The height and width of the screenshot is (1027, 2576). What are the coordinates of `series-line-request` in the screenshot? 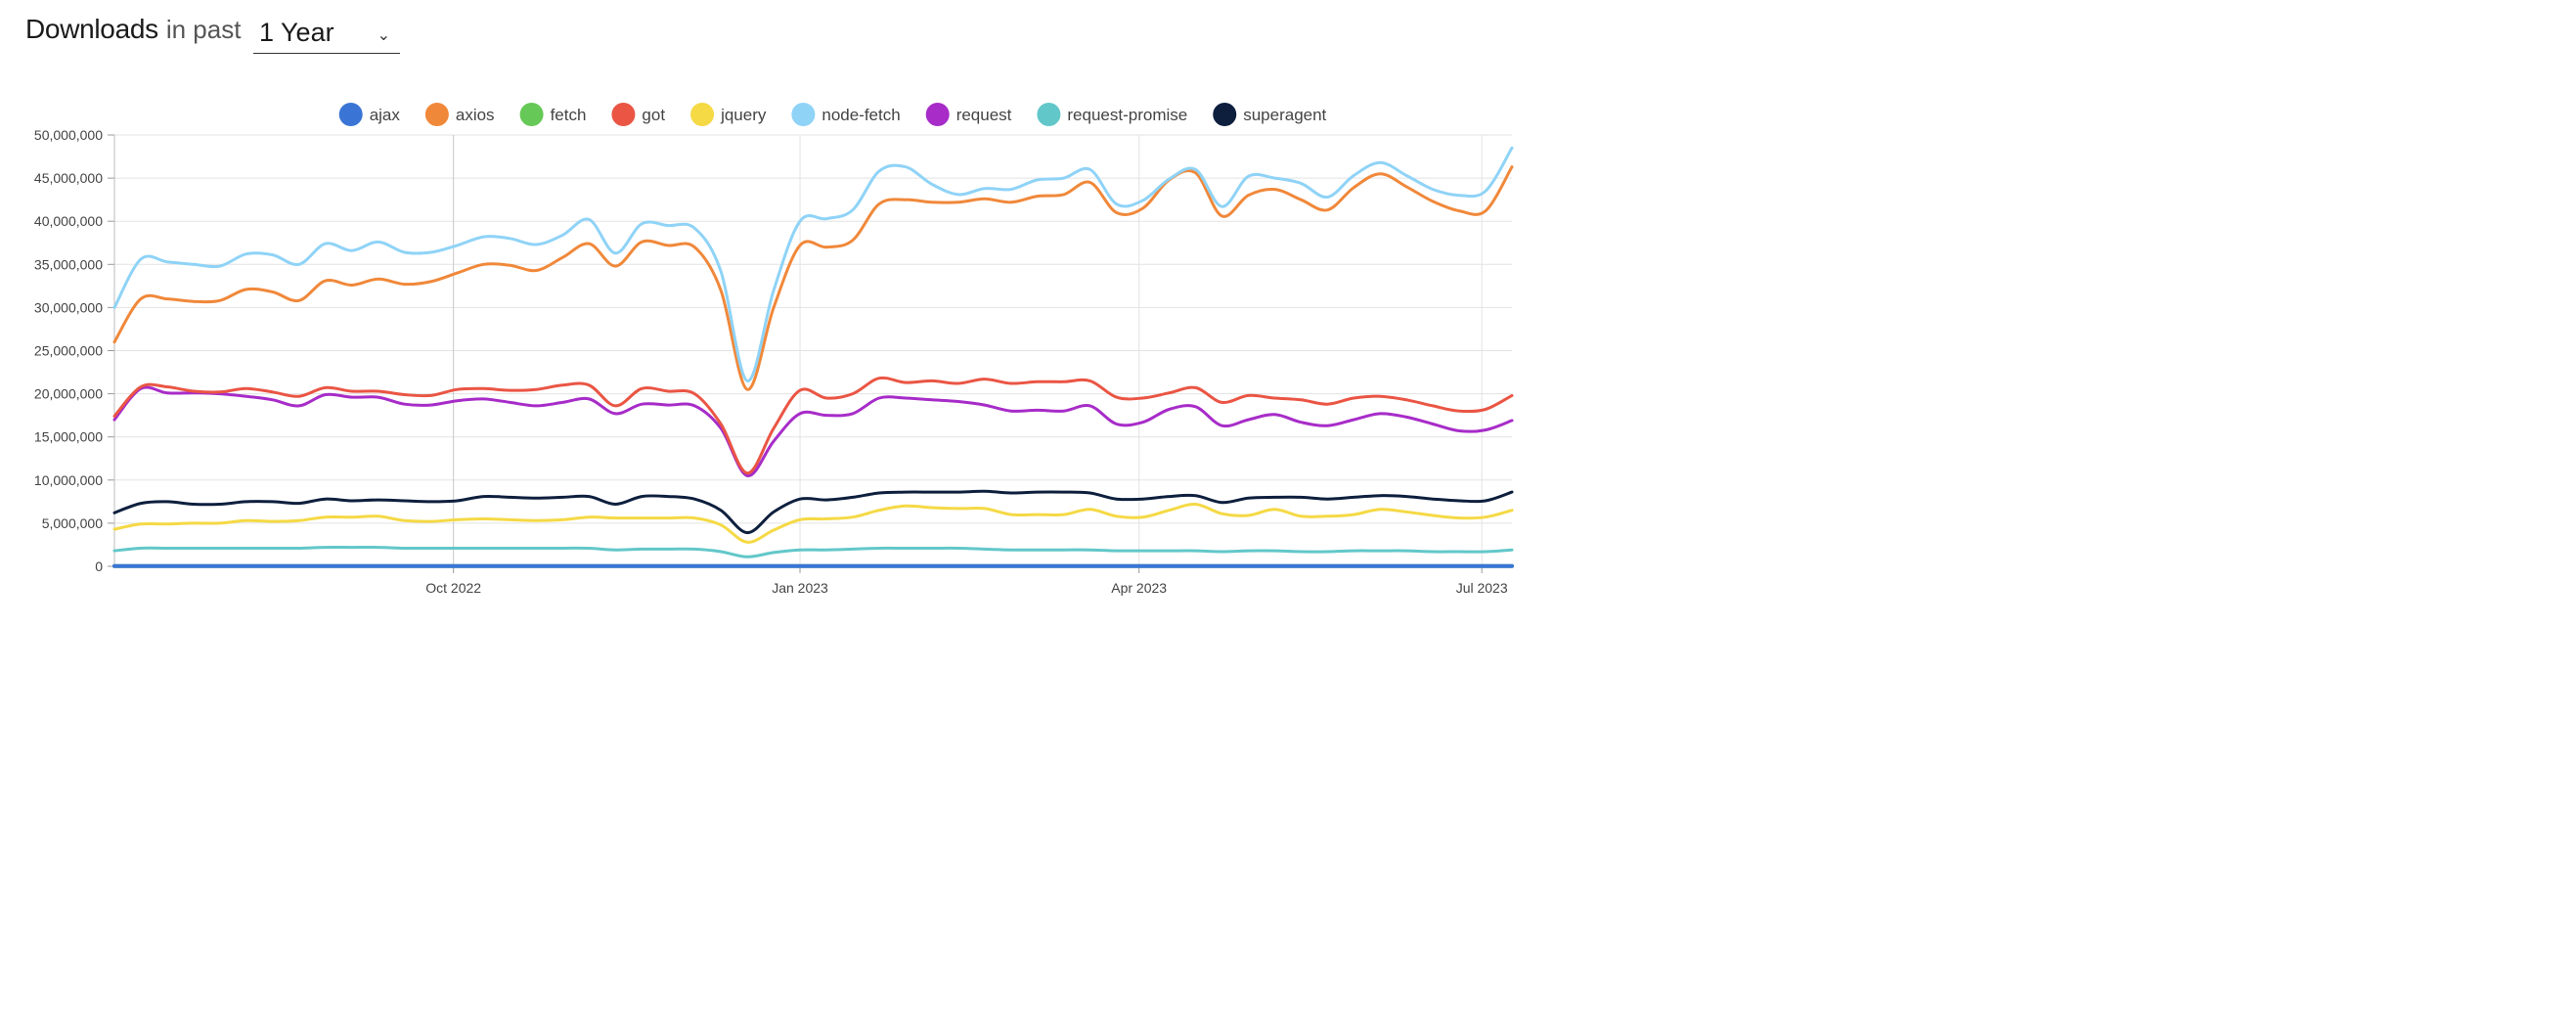 It's located at (813, 431).